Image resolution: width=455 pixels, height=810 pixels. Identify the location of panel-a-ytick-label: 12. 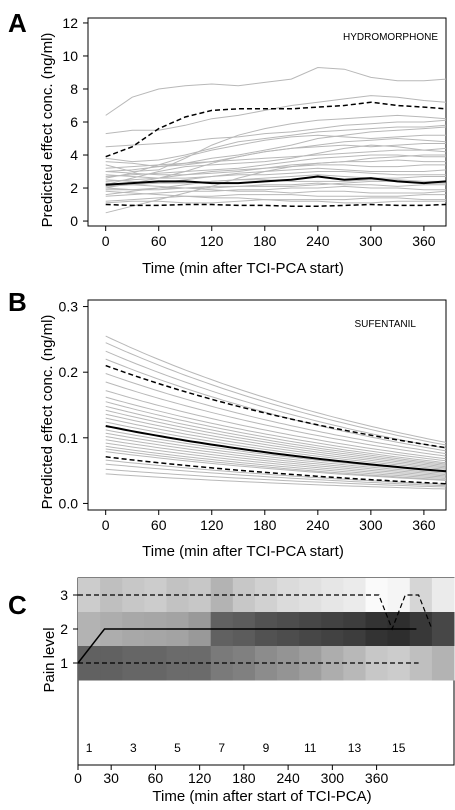
(70, 23).